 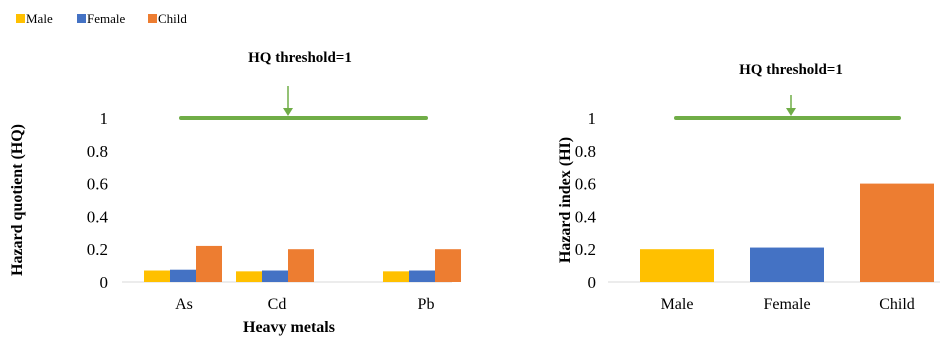 What do you see at coordinates (152, 18) in the screenshot?
I see `legend-swatch-child` at bounding box center [152, 18].